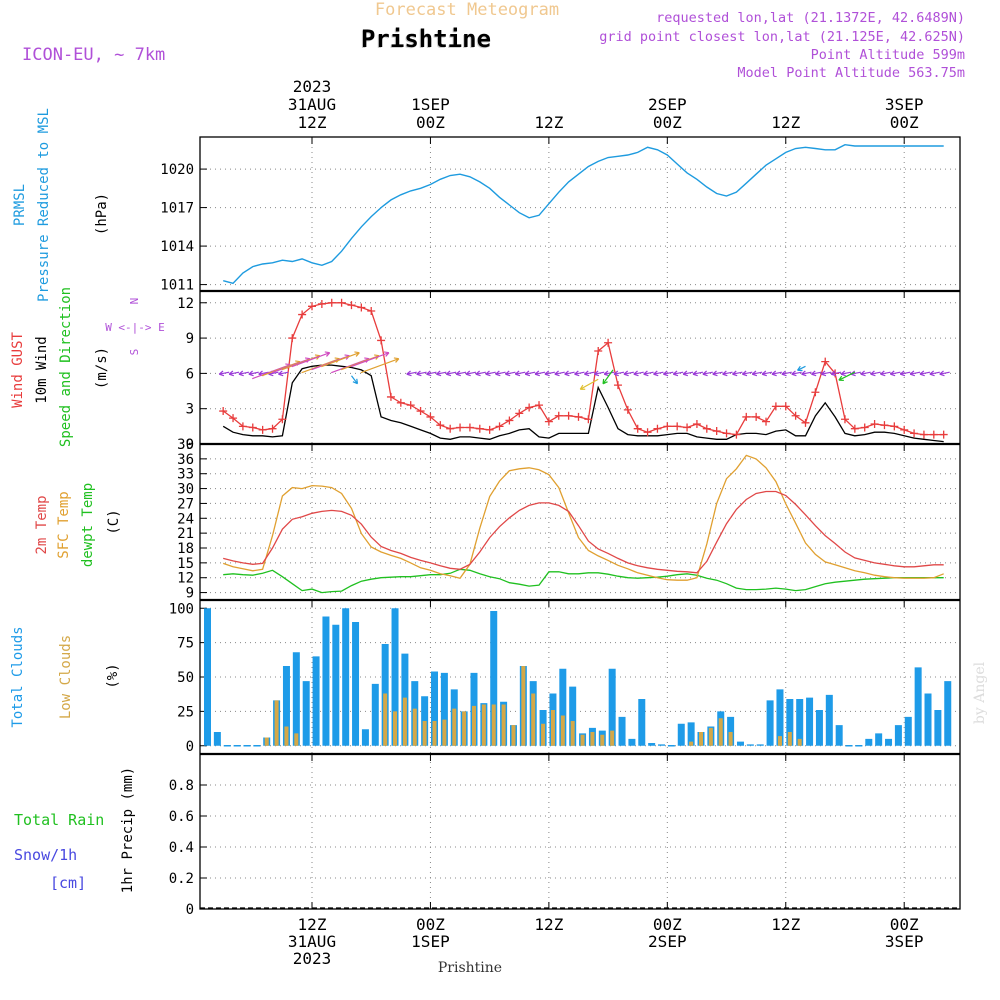 The height and width of the screenshot is (1000, 1000). I want to click on wind-gust-label: Wind GUST, so click(18, 370).